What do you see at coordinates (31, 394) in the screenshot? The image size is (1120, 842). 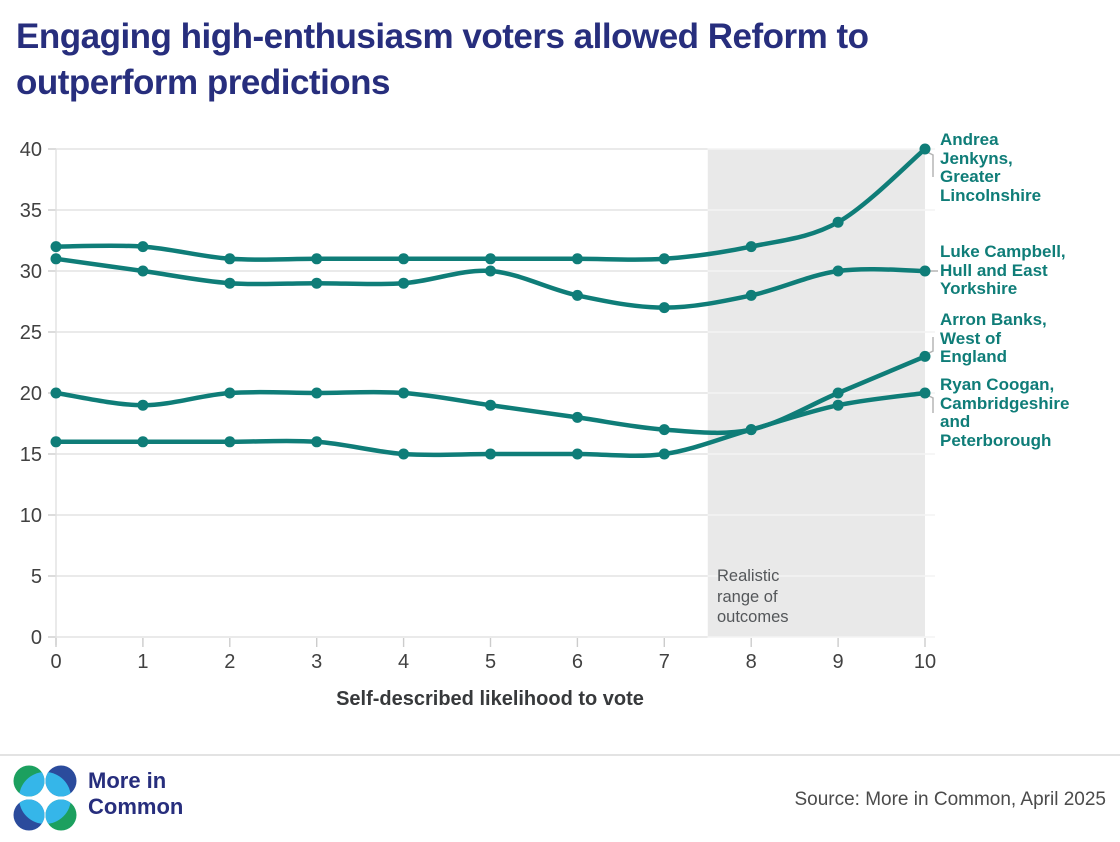 I see `svg-text: 20` at bounding box center [31, 394].